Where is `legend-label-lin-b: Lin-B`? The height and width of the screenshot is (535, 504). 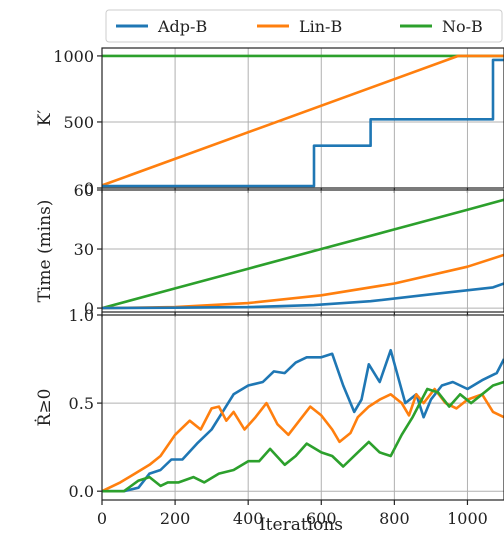 legend-label-lin-b: Lin-B is located at coordinates (320, 26).